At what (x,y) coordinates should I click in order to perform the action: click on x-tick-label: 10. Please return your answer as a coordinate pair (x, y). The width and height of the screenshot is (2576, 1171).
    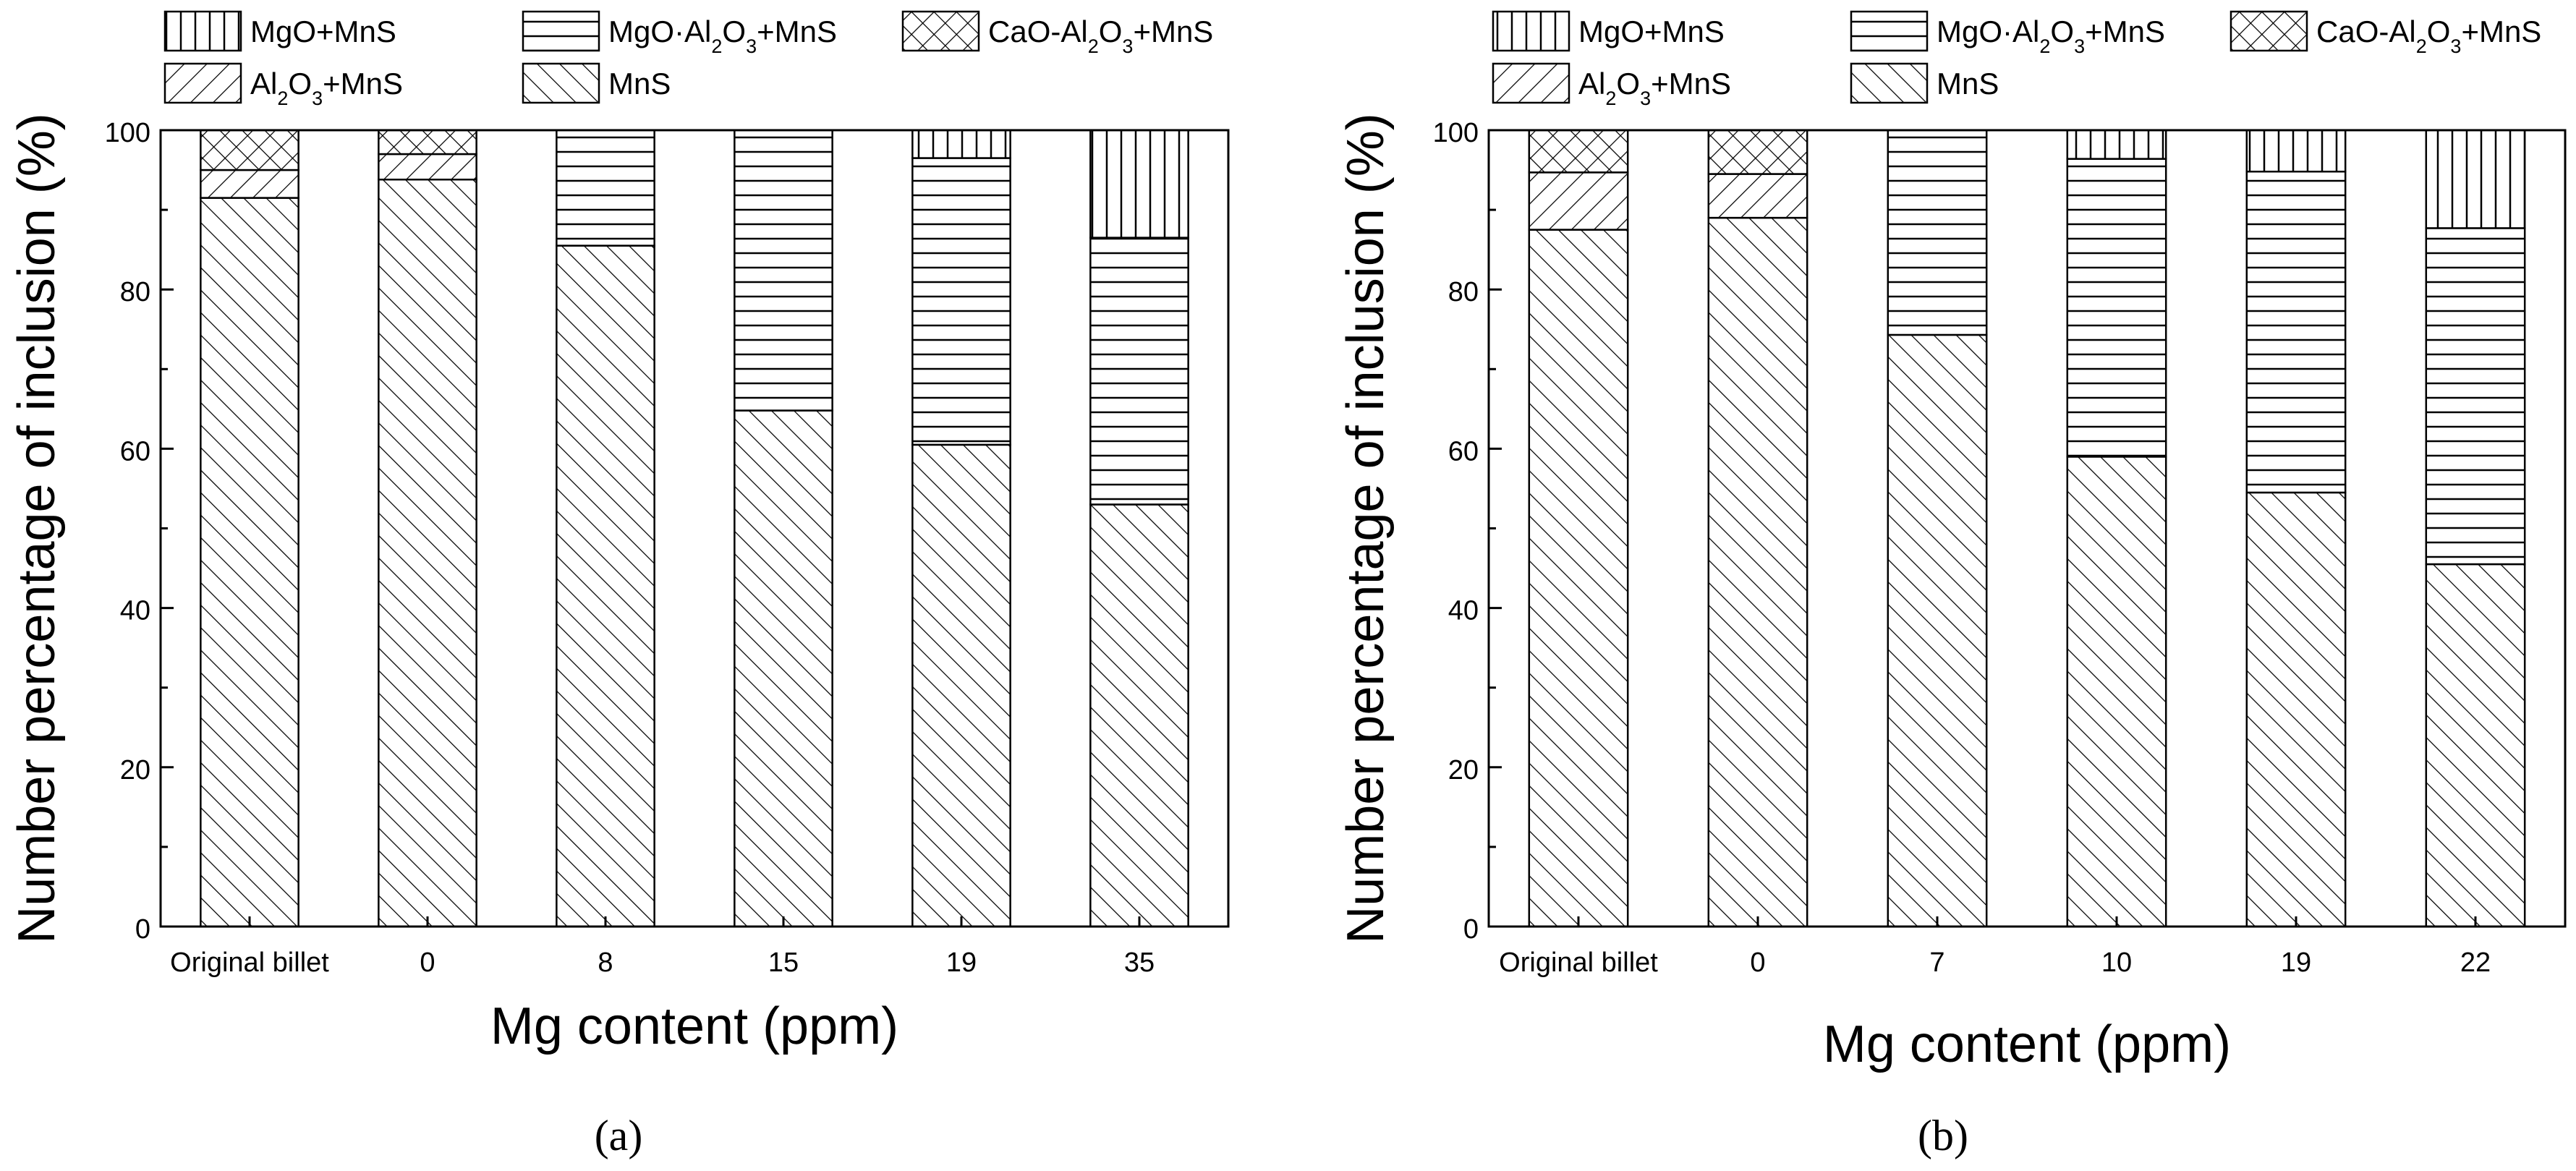
    Looking at the image, I should click on (2116, 963).